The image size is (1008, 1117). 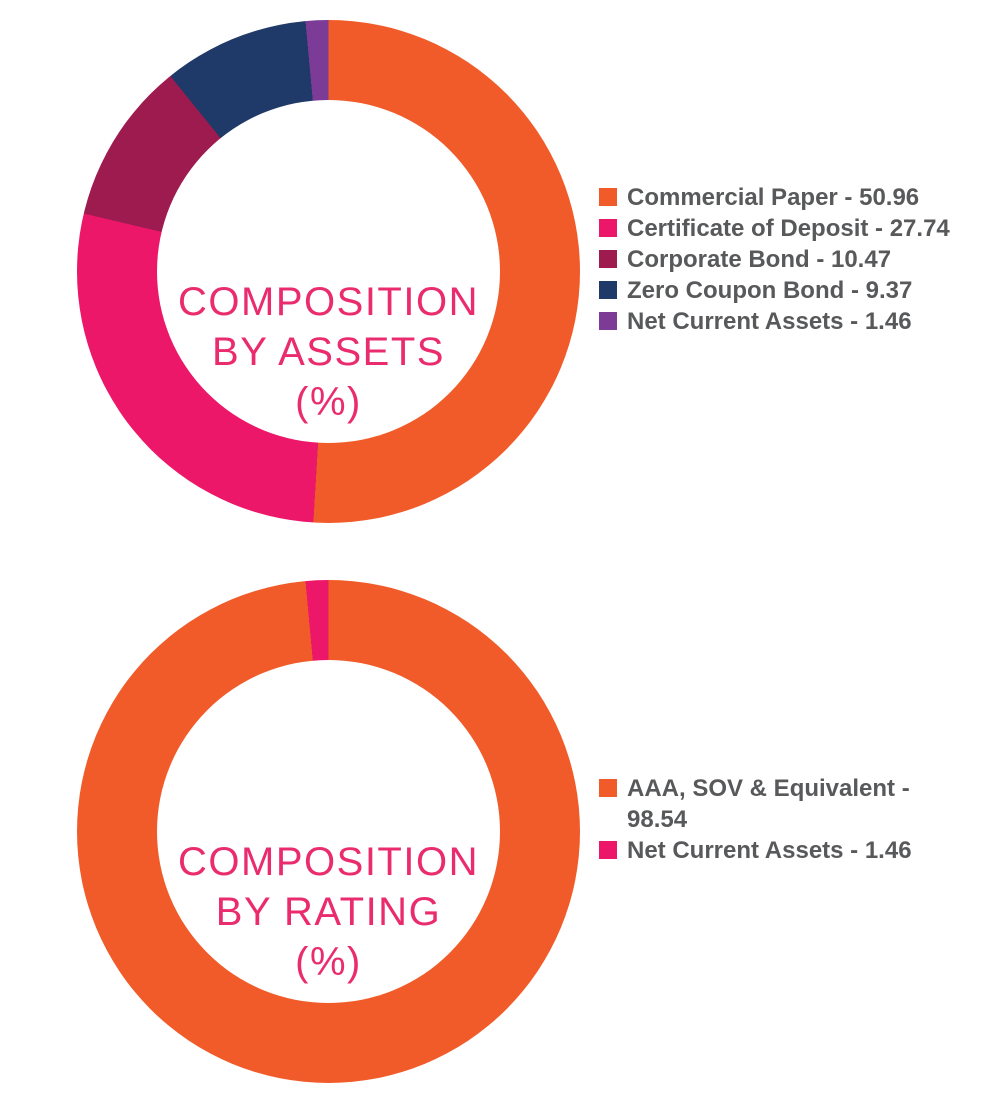 I want to click on legend-item: Certificate of Deposit - 27.74, so click(x=800, y=228).